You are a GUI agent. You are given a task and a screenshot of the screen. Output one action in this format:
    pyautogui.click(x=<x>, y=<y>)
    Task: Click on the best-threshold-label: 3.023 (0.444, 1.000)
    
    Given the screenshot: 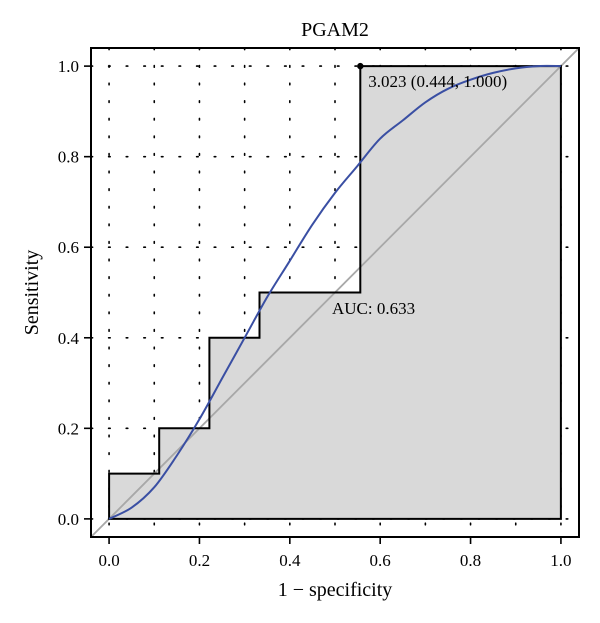 What is the action you would take?
    pyautogui.click(x=437, y=81)
    